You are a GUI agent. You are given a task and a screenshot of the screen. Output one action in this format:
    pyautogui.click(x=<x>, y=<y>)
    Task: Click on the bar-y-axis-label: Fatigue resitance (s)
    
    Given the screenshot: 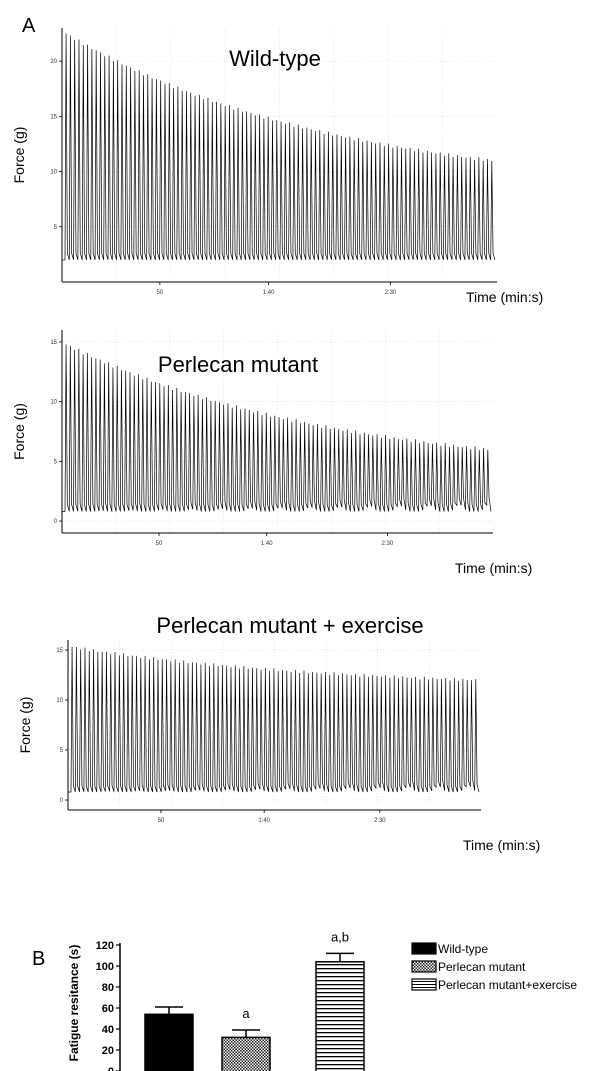 What is the action you would take?
    pyautogui.click(x=74, y=1003)
    